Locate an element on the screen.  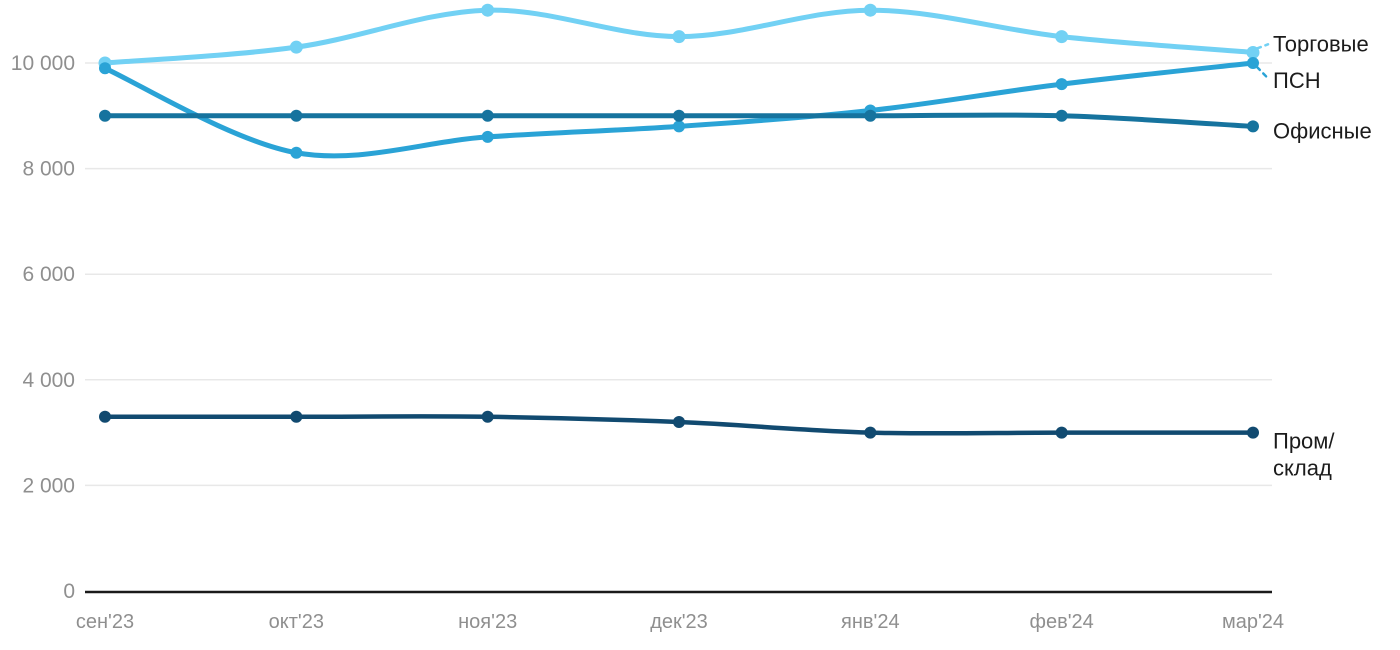
y-tick-label: 10 000 is located at coordinates (43, 63).